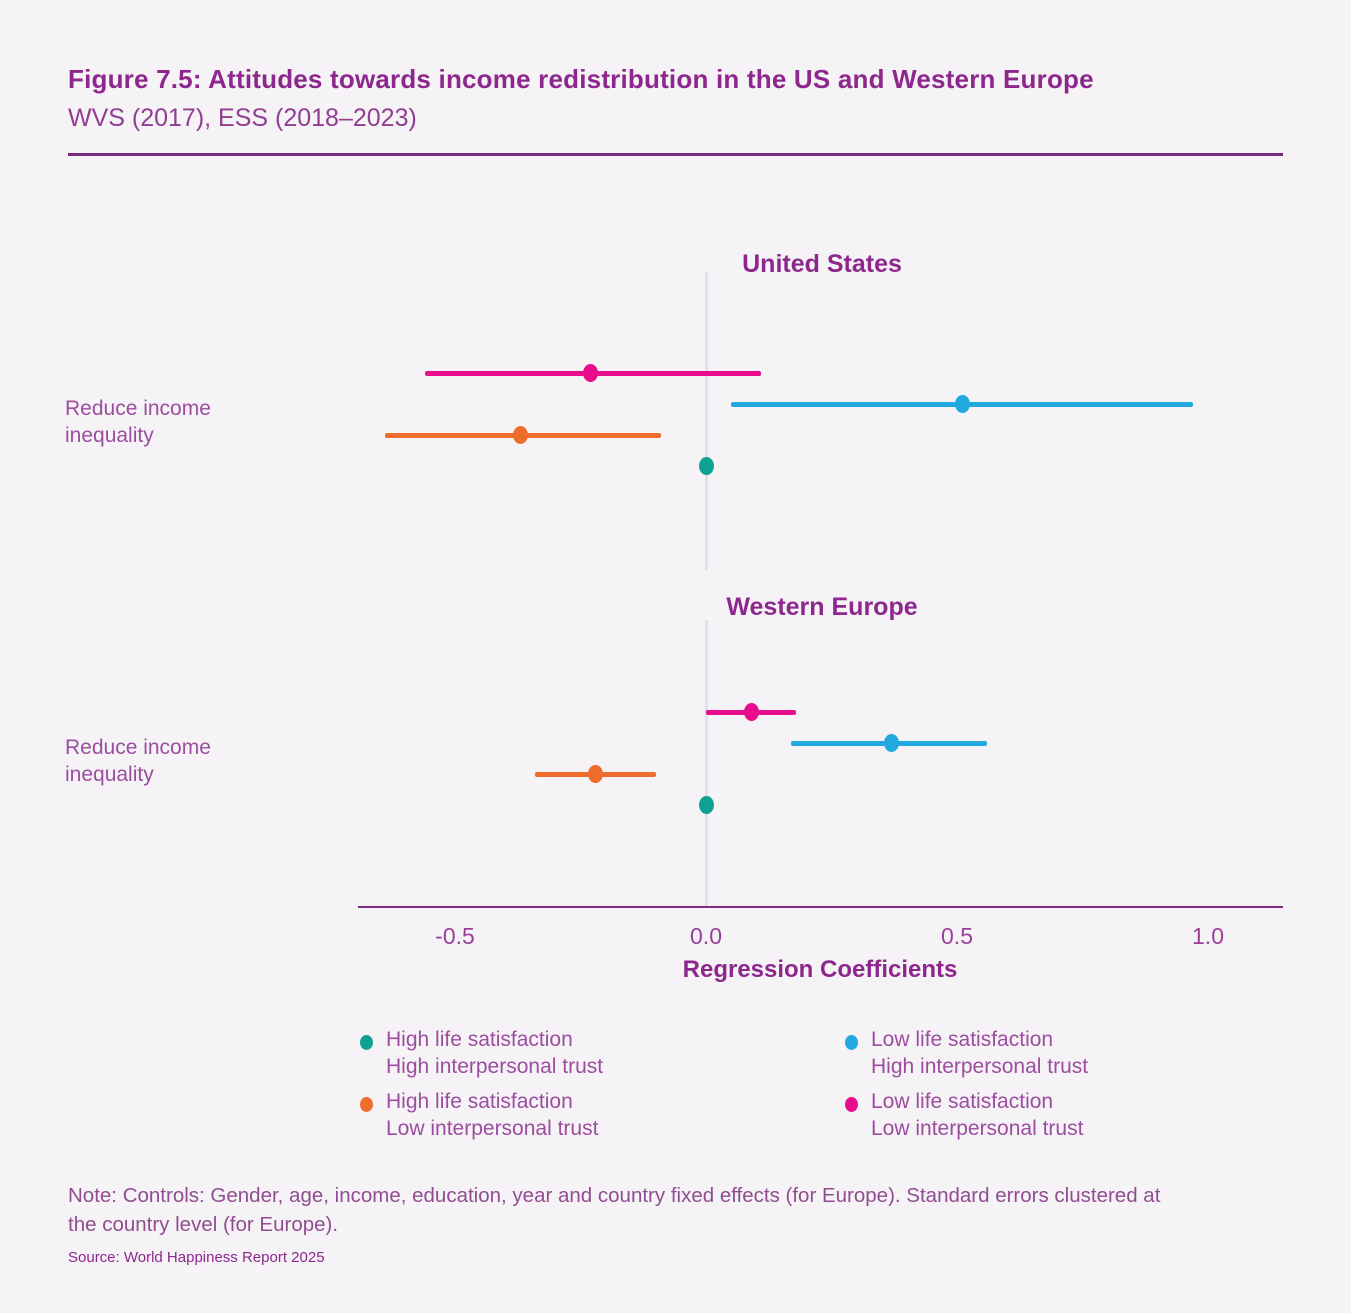 This screenshot has height=1313, width=1351. Describe the element at coordinates (706, 936) in the screenshot. I see `x-tick-label: 0.0` at that location.